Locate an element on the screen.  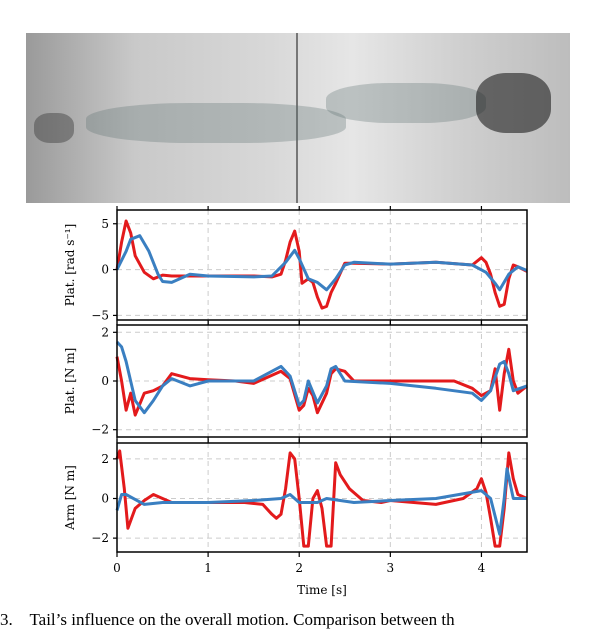
x-tick-label: 2 is located at coordinates (299, 568).